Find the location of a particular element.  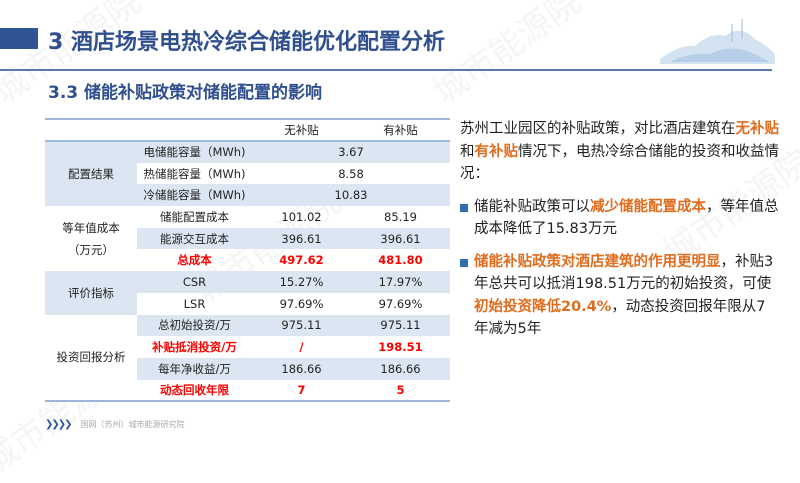

table-row: LSR 97.69% 97.69% is located at coordinates (247, 304).